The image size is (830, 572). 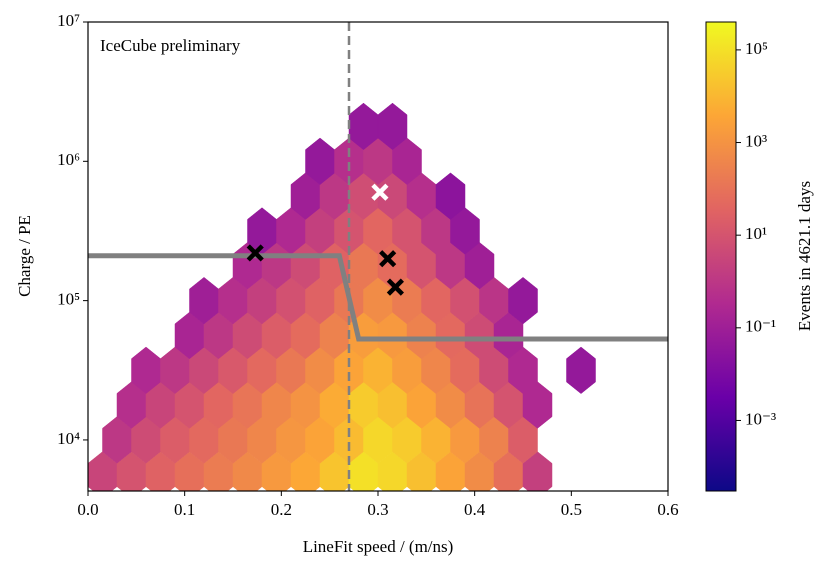 What do you see at coordinates (378, 546) in the screenshot?
I see `x-axis-label: LineFit speed / (m/ns)` at bounding box center [378, 546].